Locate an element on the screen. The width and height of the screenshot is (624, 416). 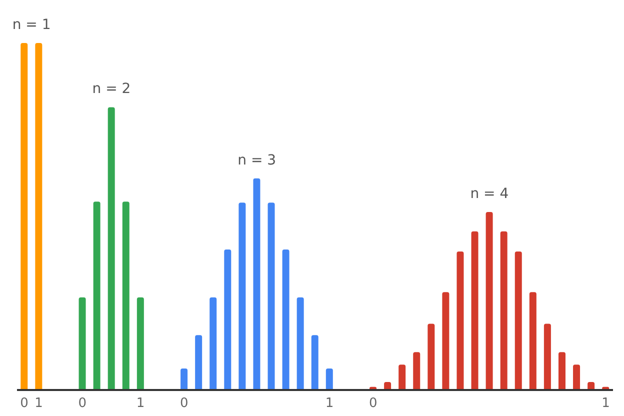
series-label: n = 1 is located at coordinates (31, 25).